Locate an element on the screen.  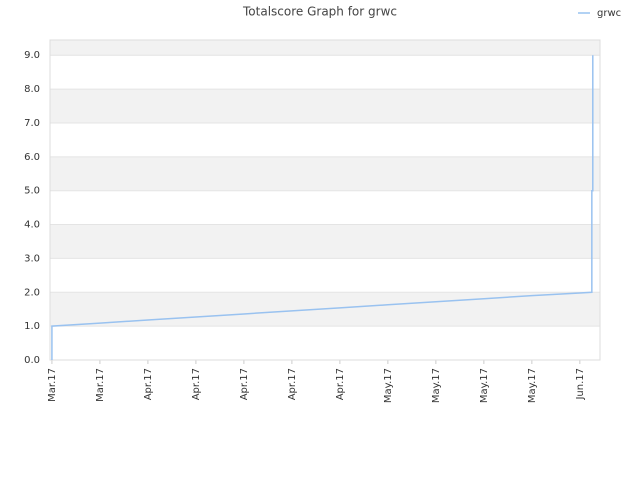
y-tick-label: 8.0 is located at coordinates (32, 89).